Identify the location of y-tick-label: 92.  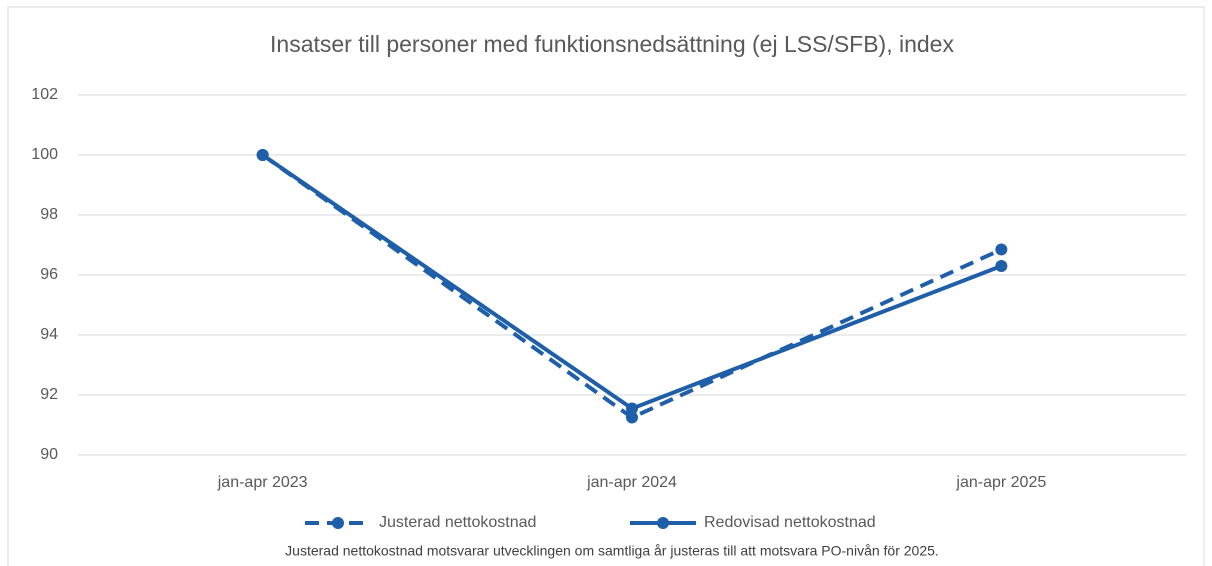
(49, 394).